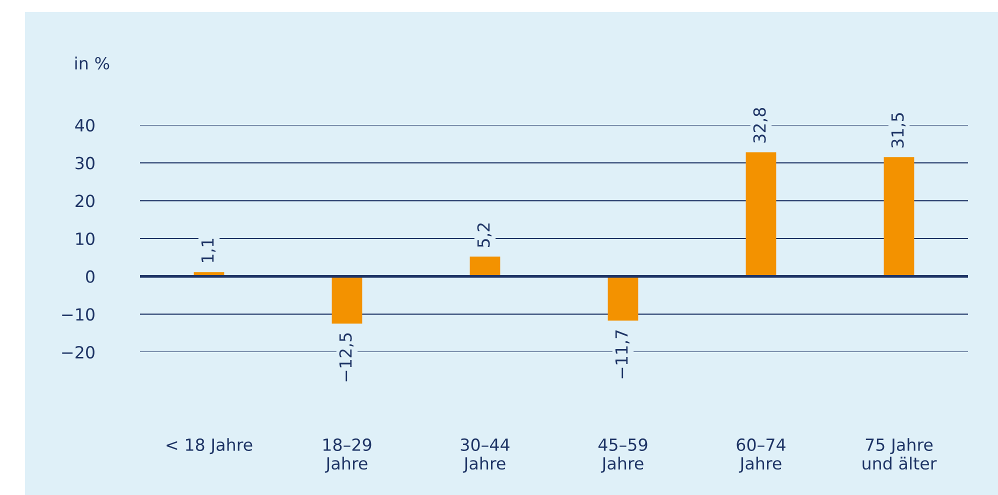 This screenshot has width=998, height=495. I want to click on data-label: 31,5, so click(898, 130).